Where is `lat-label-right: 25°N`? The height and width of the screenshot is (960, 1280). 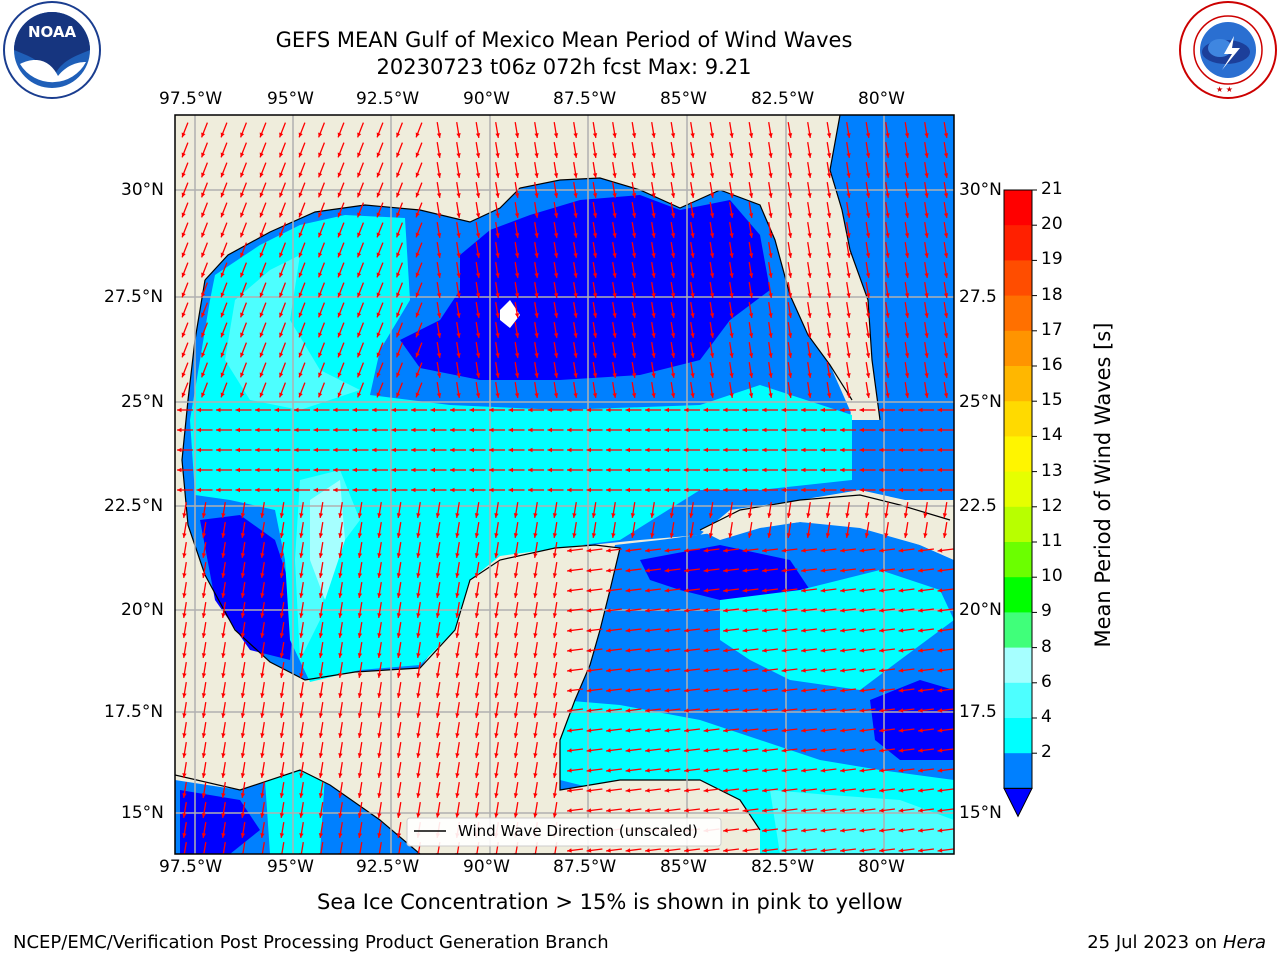 lat-label-right: 25°N is located at coordinates (980, 402).